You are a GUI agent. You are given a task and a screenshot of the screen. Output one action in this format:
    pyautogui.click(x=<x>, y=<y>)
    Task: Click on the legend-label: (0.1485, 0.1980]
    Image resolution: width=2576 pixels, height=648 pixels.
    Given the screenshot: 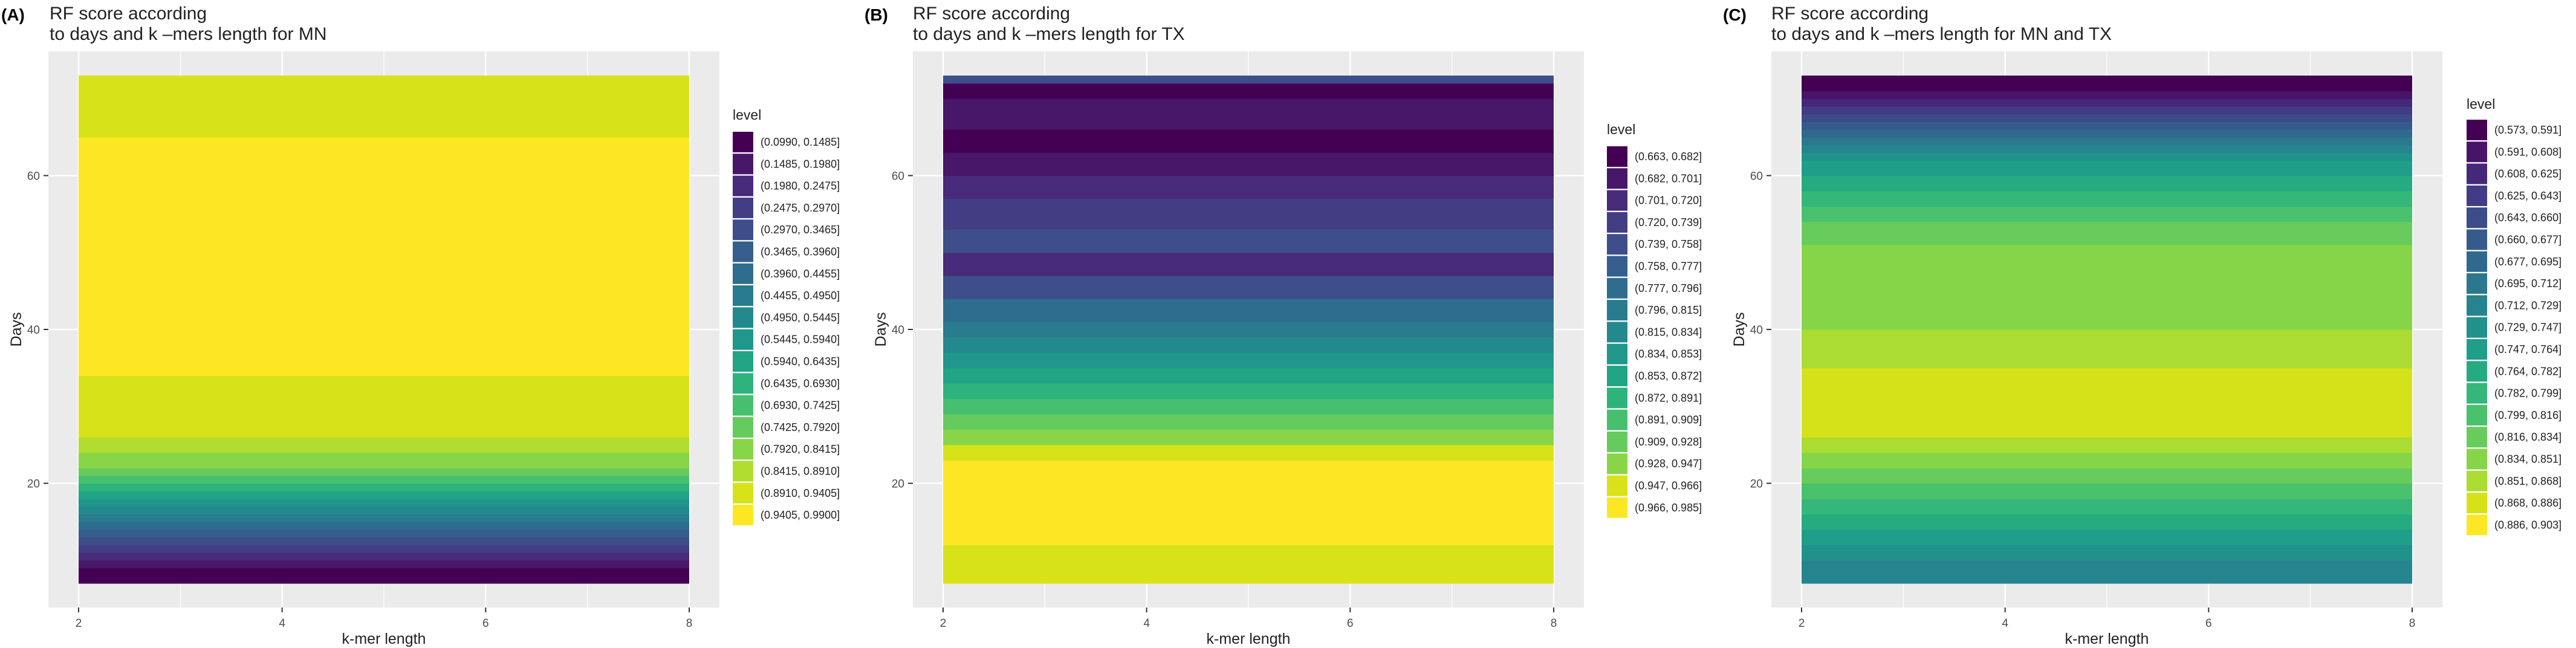 What is the action you would take?
    pyautogui.click(x=801, y=164)
    